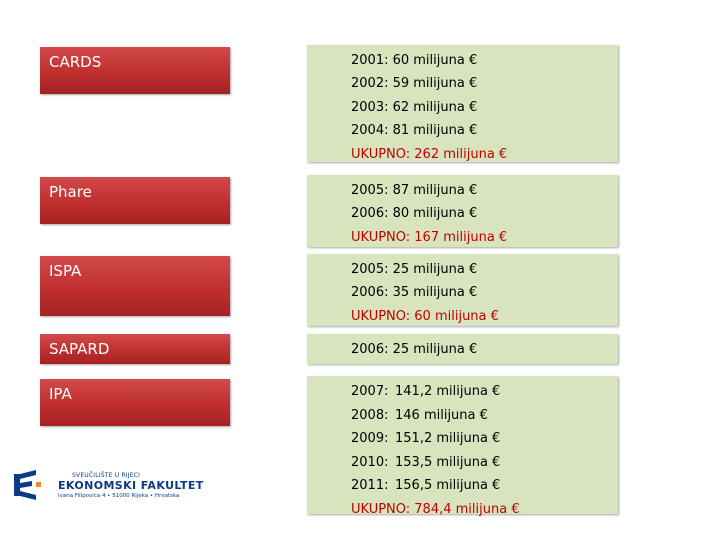 The height and width of the screenshot is (540, 720). What do you see at coordinates (414, 107) in the screenshot?
I see `value-line: 2003: 62 milijuna €` at bounding box center [414, 107].